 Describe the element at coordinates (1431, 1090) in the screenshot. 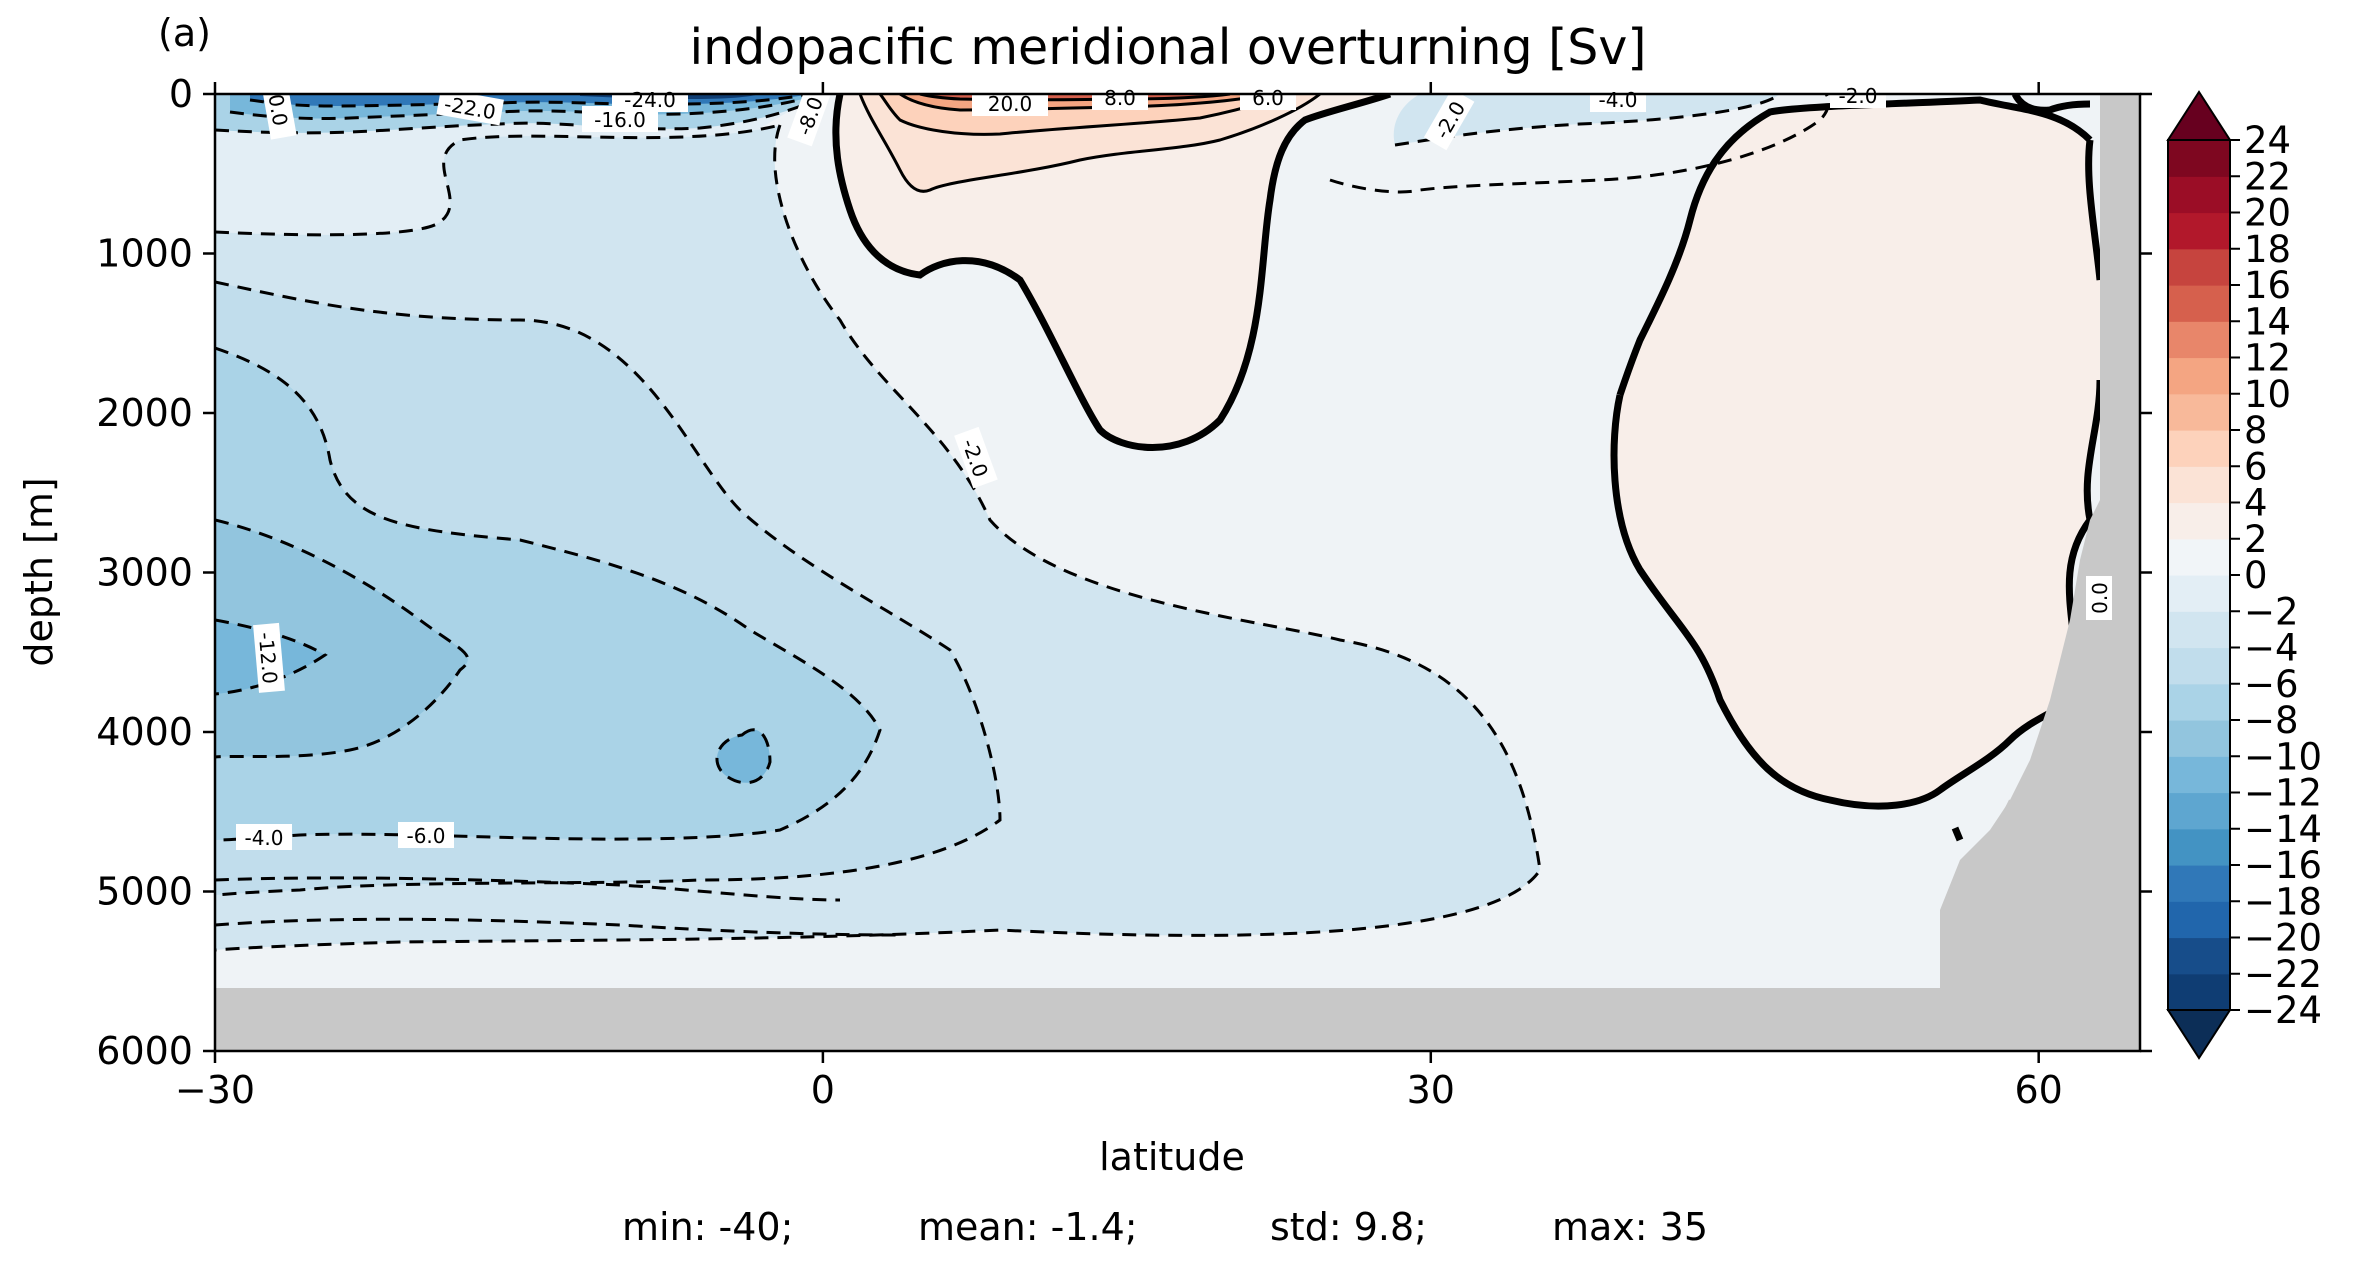

I see `x-tick-label: 30` at that location.